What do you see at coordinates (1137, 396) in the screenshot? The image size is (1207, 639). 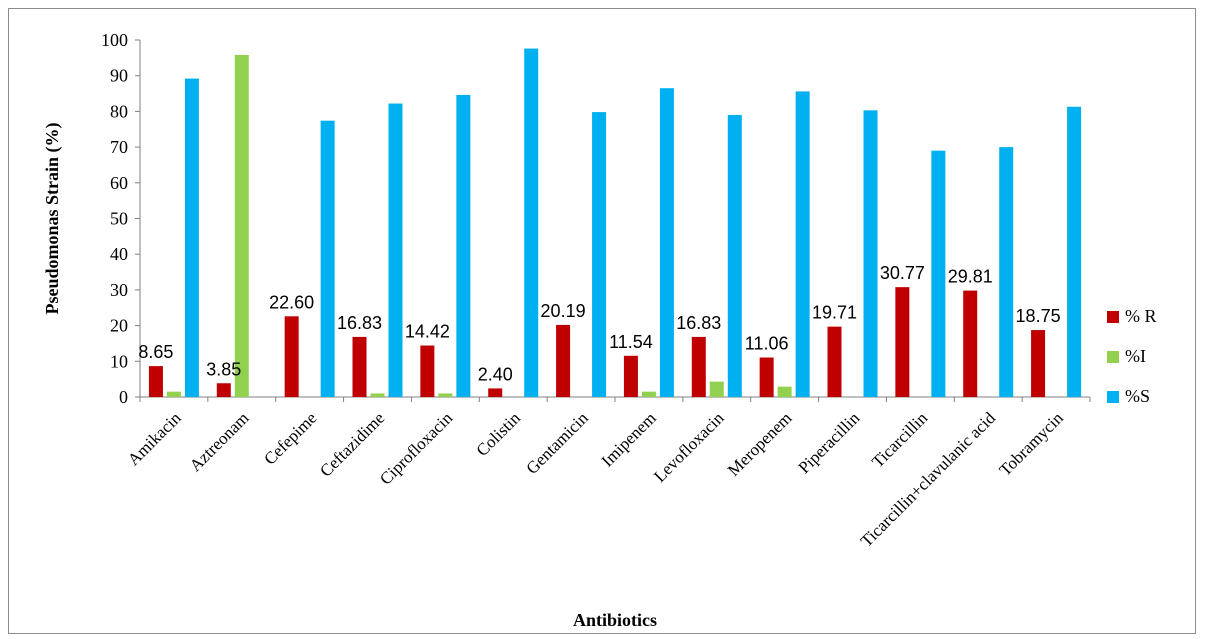 I see `legend-label: %S` at bounding box center [1137, 396].